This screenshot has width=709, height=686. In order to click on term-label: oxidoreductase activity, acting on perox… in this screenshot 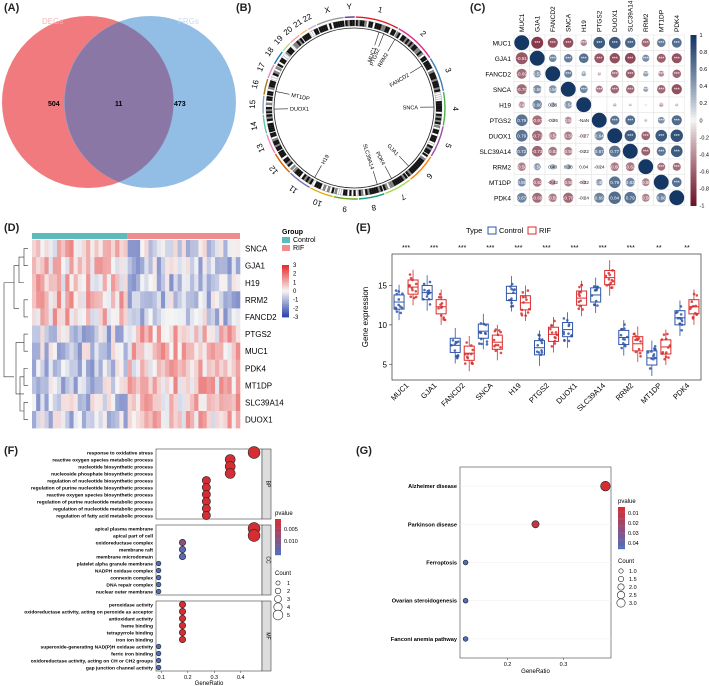, I will do `click(88, 613)`.